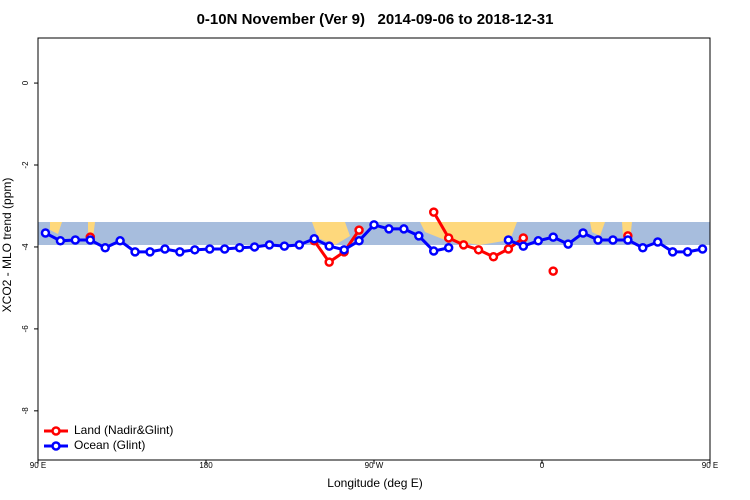 Image resolution: width=750 pixels, height=500 pixels. What do you see at coordinates (7, 245) in the screenshot?
I see `y-axis-label: XCO2 - MLO trend (ppm)` at bounding box center [7, 245].